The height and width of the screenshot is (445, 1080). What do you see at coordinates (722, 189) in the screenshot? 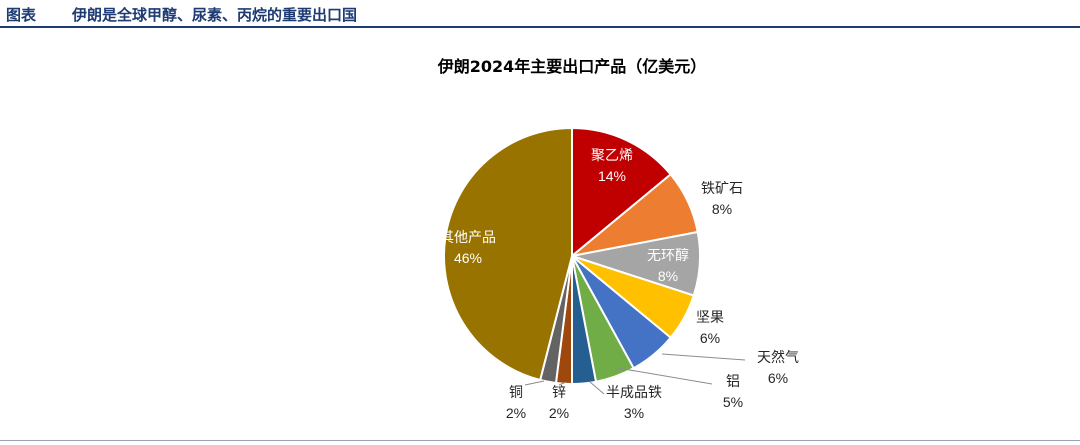
I see `slice-label: 铁矿石` at bounding box center [722, 189].